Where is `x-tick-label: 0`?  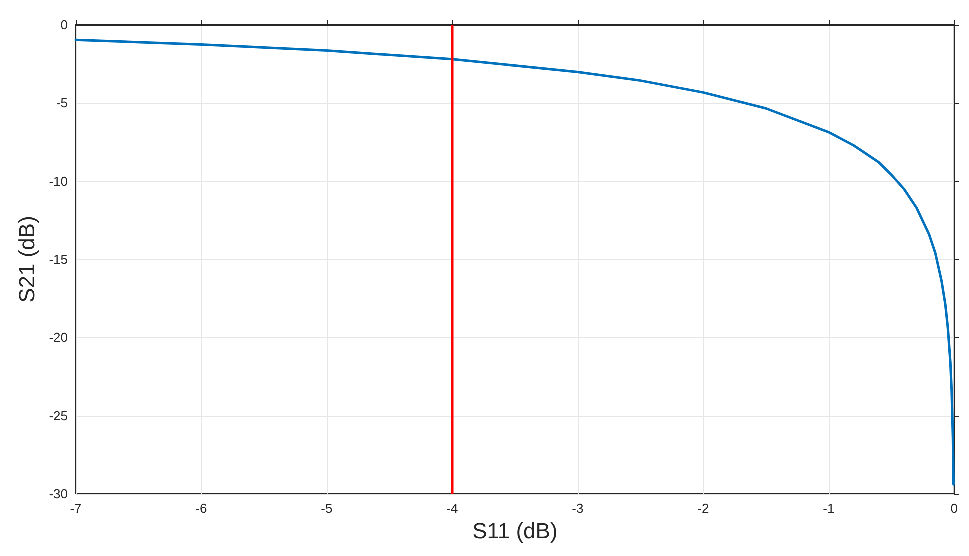 x-tick-label: 0 is located at coordinates (954, 508).